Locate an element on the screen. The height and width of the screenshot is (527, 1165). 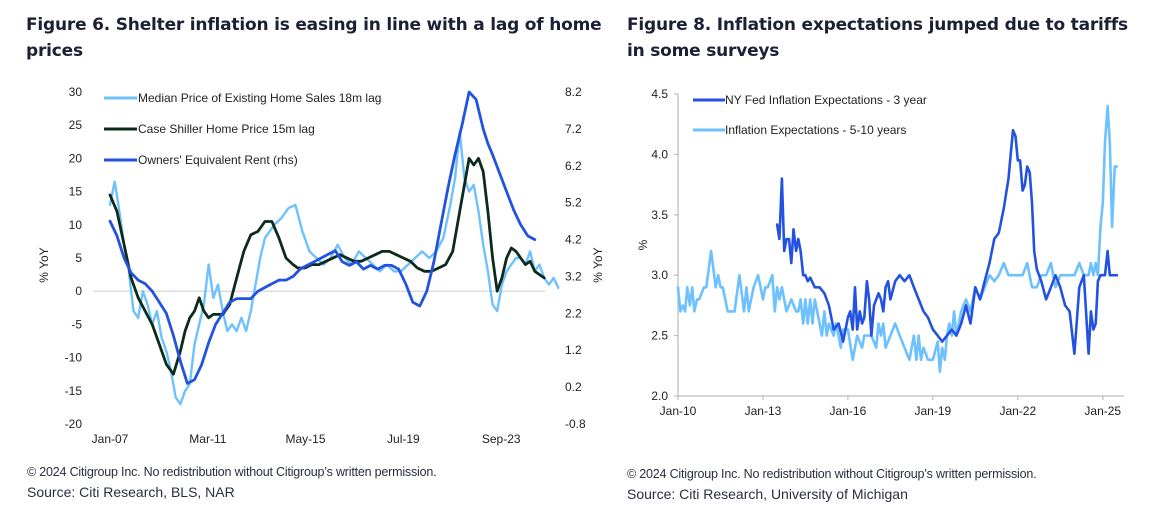
y-tick-label: 4.5 is located at coordinates (659, 94).